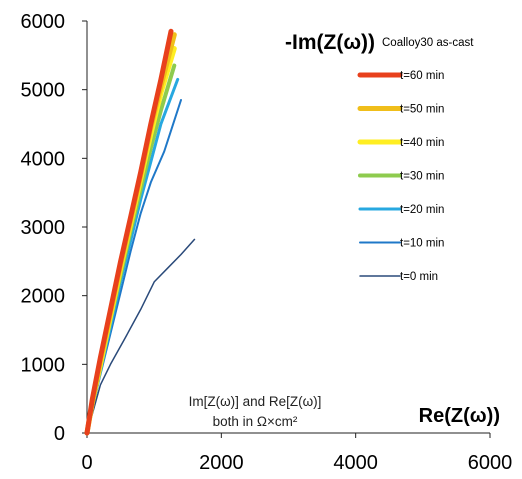 This screenshot has height=479, width=522. I want to click on series-line-t-20-min, so click(132, 256).